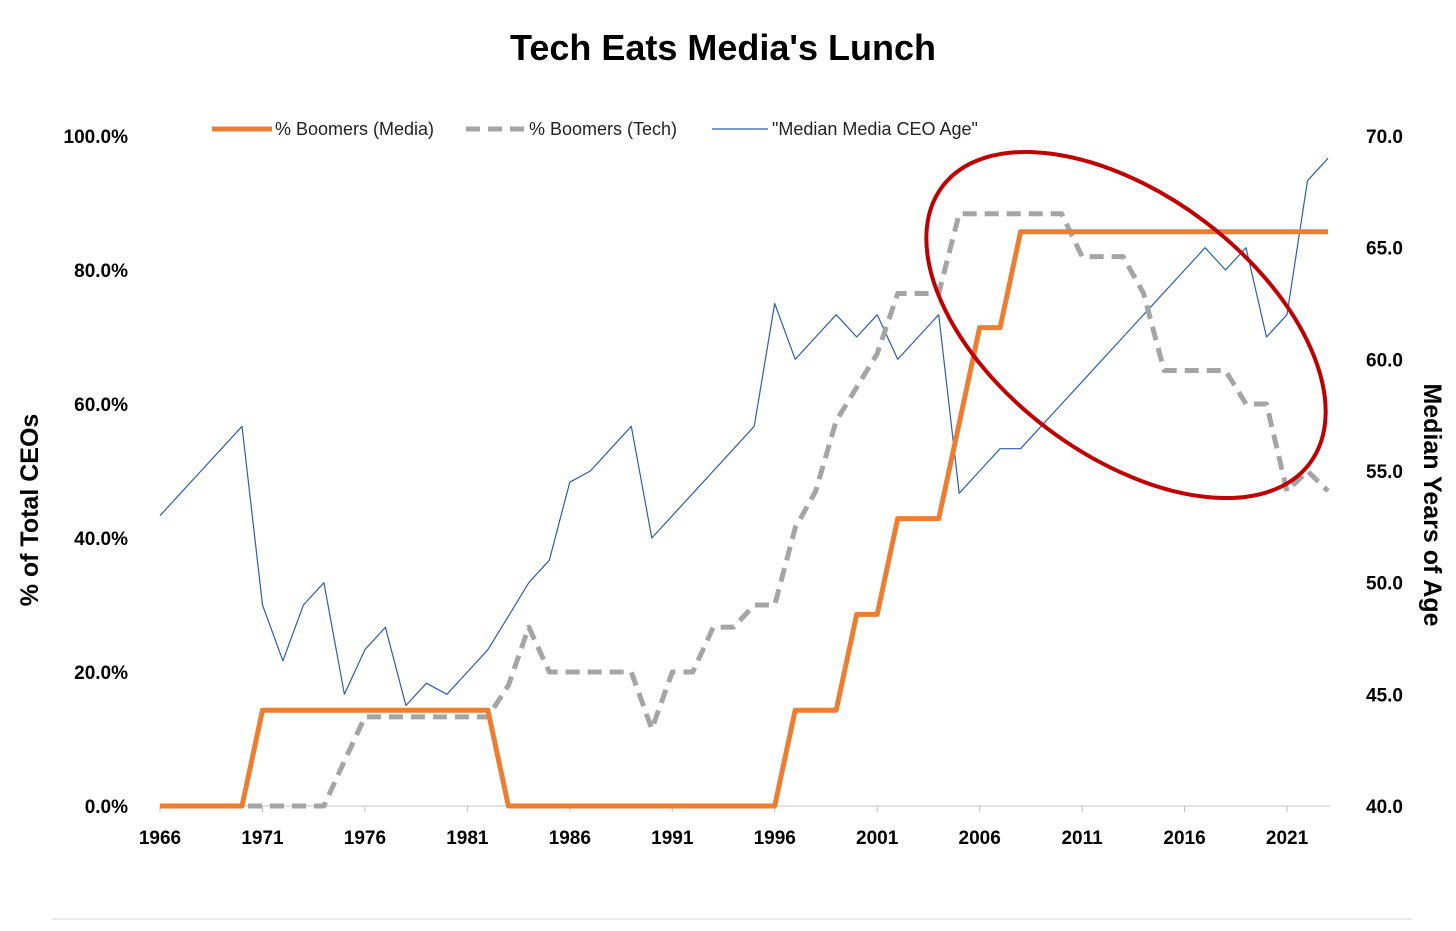  Describe the element at coordinates (1287, 838) in the screenshot. I see `x-tick-label: 2021` at that location.